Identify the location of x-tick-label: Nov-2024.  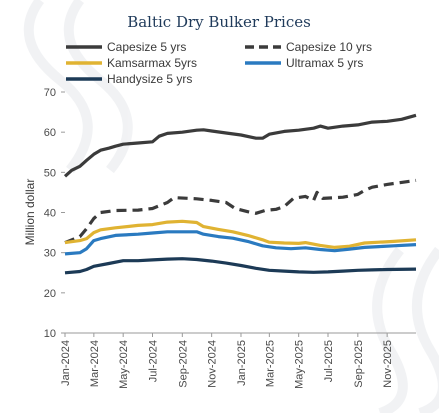
(213, 364).